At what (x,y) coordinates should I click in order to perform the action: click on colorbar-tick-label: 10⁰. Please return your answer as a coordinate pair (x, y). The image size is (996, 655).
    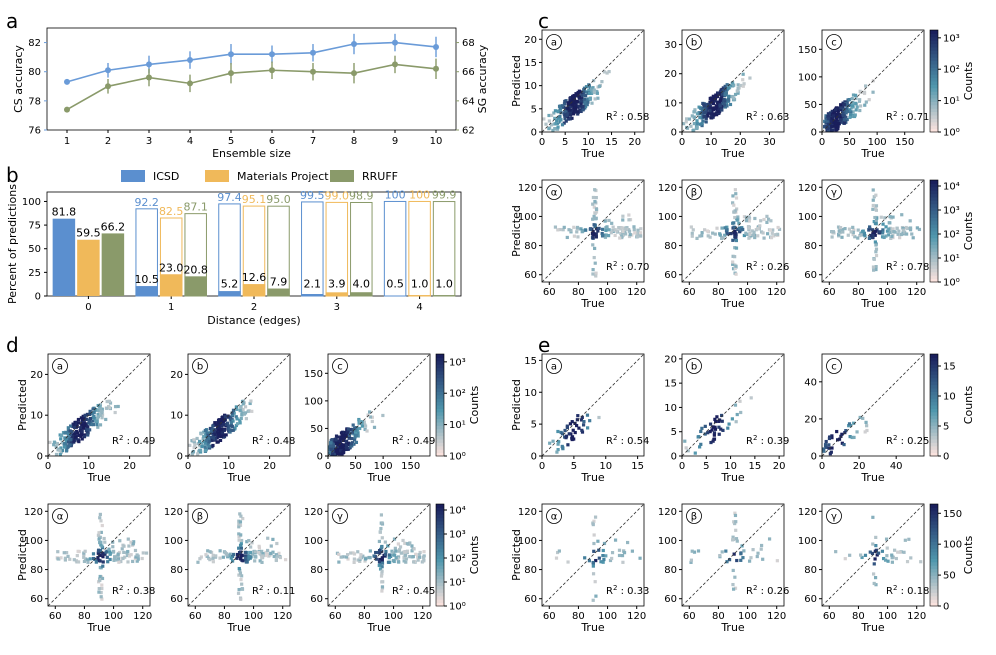
    Looking at the image, I should click on (951, 283).